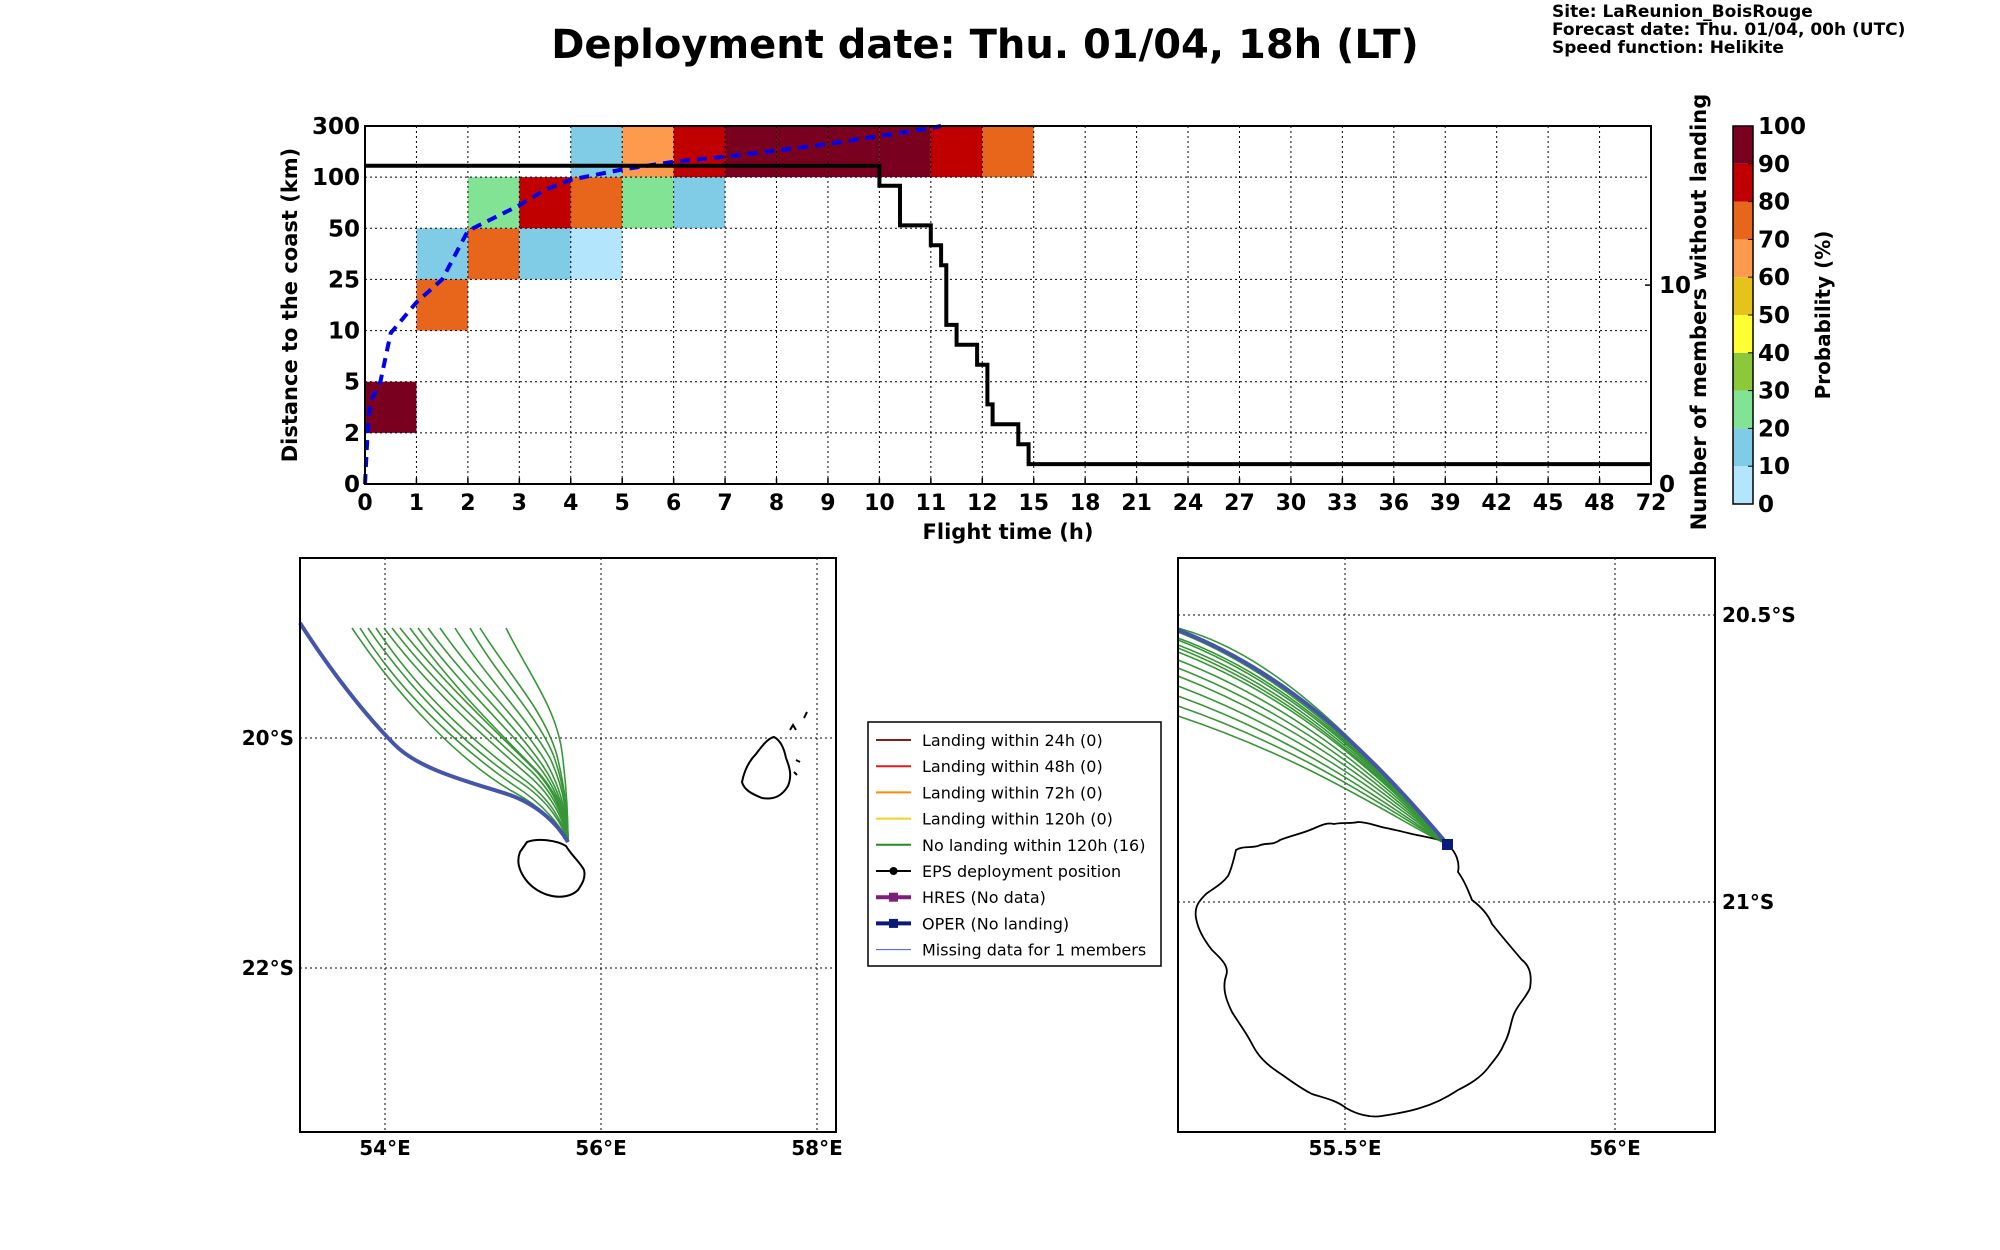 The width and height of the screenshot is (2000, 1250). I want to click on map-right-frame, so click(1446, 845).